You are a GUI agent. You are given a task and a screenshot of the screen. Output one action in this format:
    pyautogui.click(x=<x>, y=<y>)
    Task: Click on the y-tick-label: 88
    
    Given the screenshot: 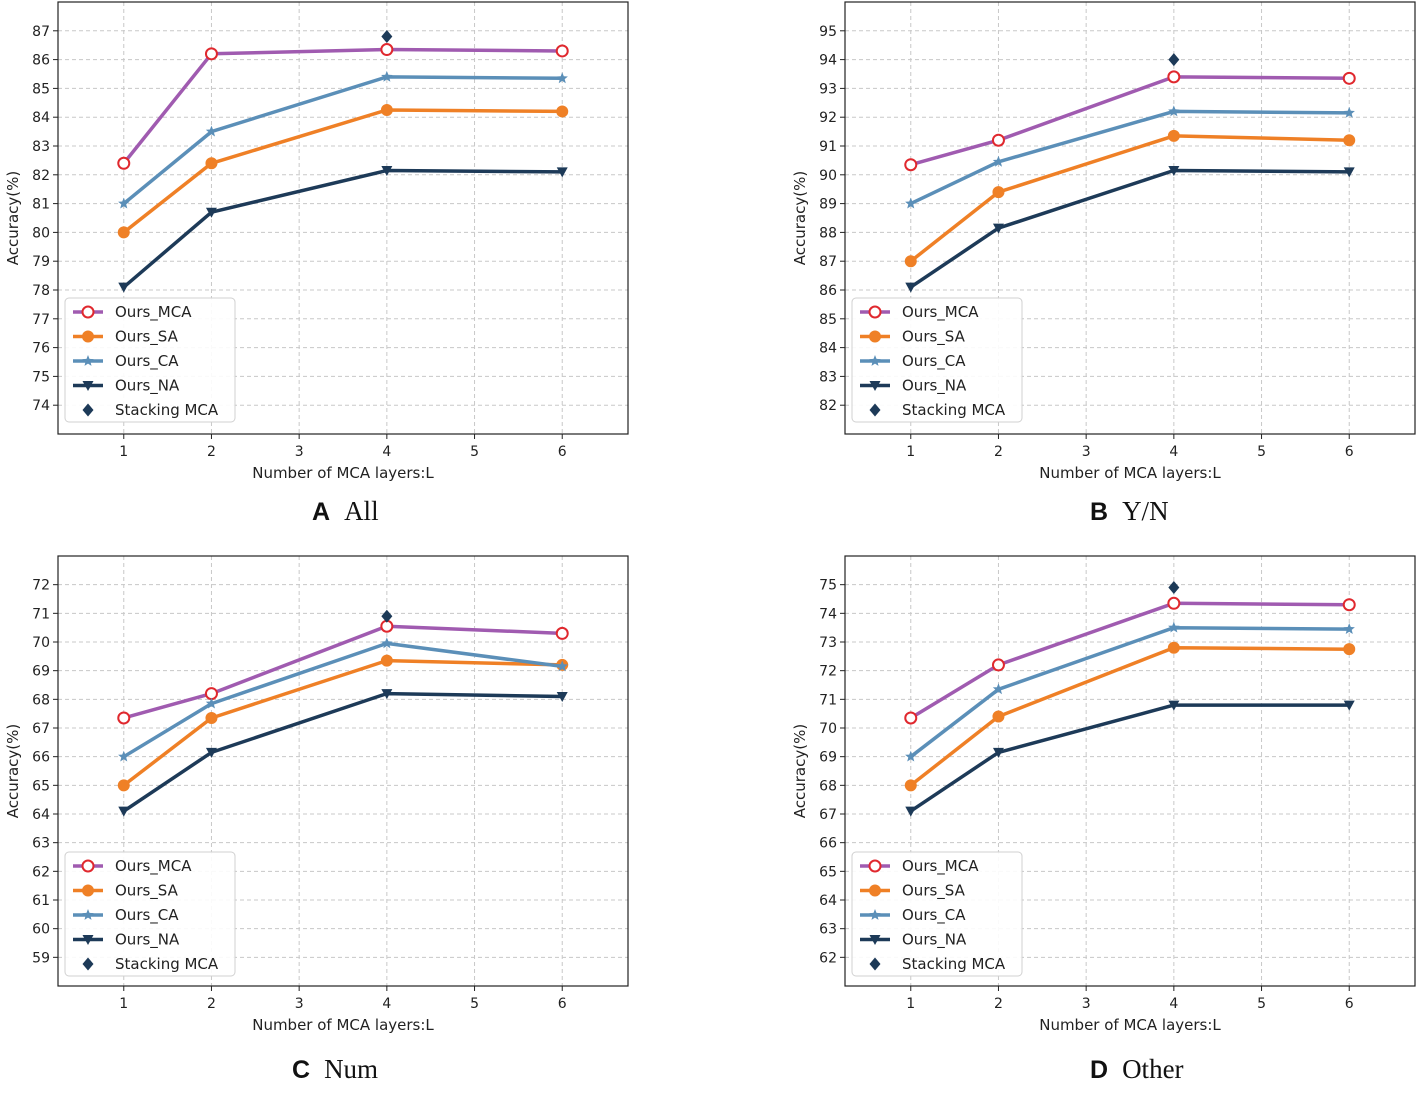 What is the action you would take?
    pyautogui.click(x=828, y=233)
    